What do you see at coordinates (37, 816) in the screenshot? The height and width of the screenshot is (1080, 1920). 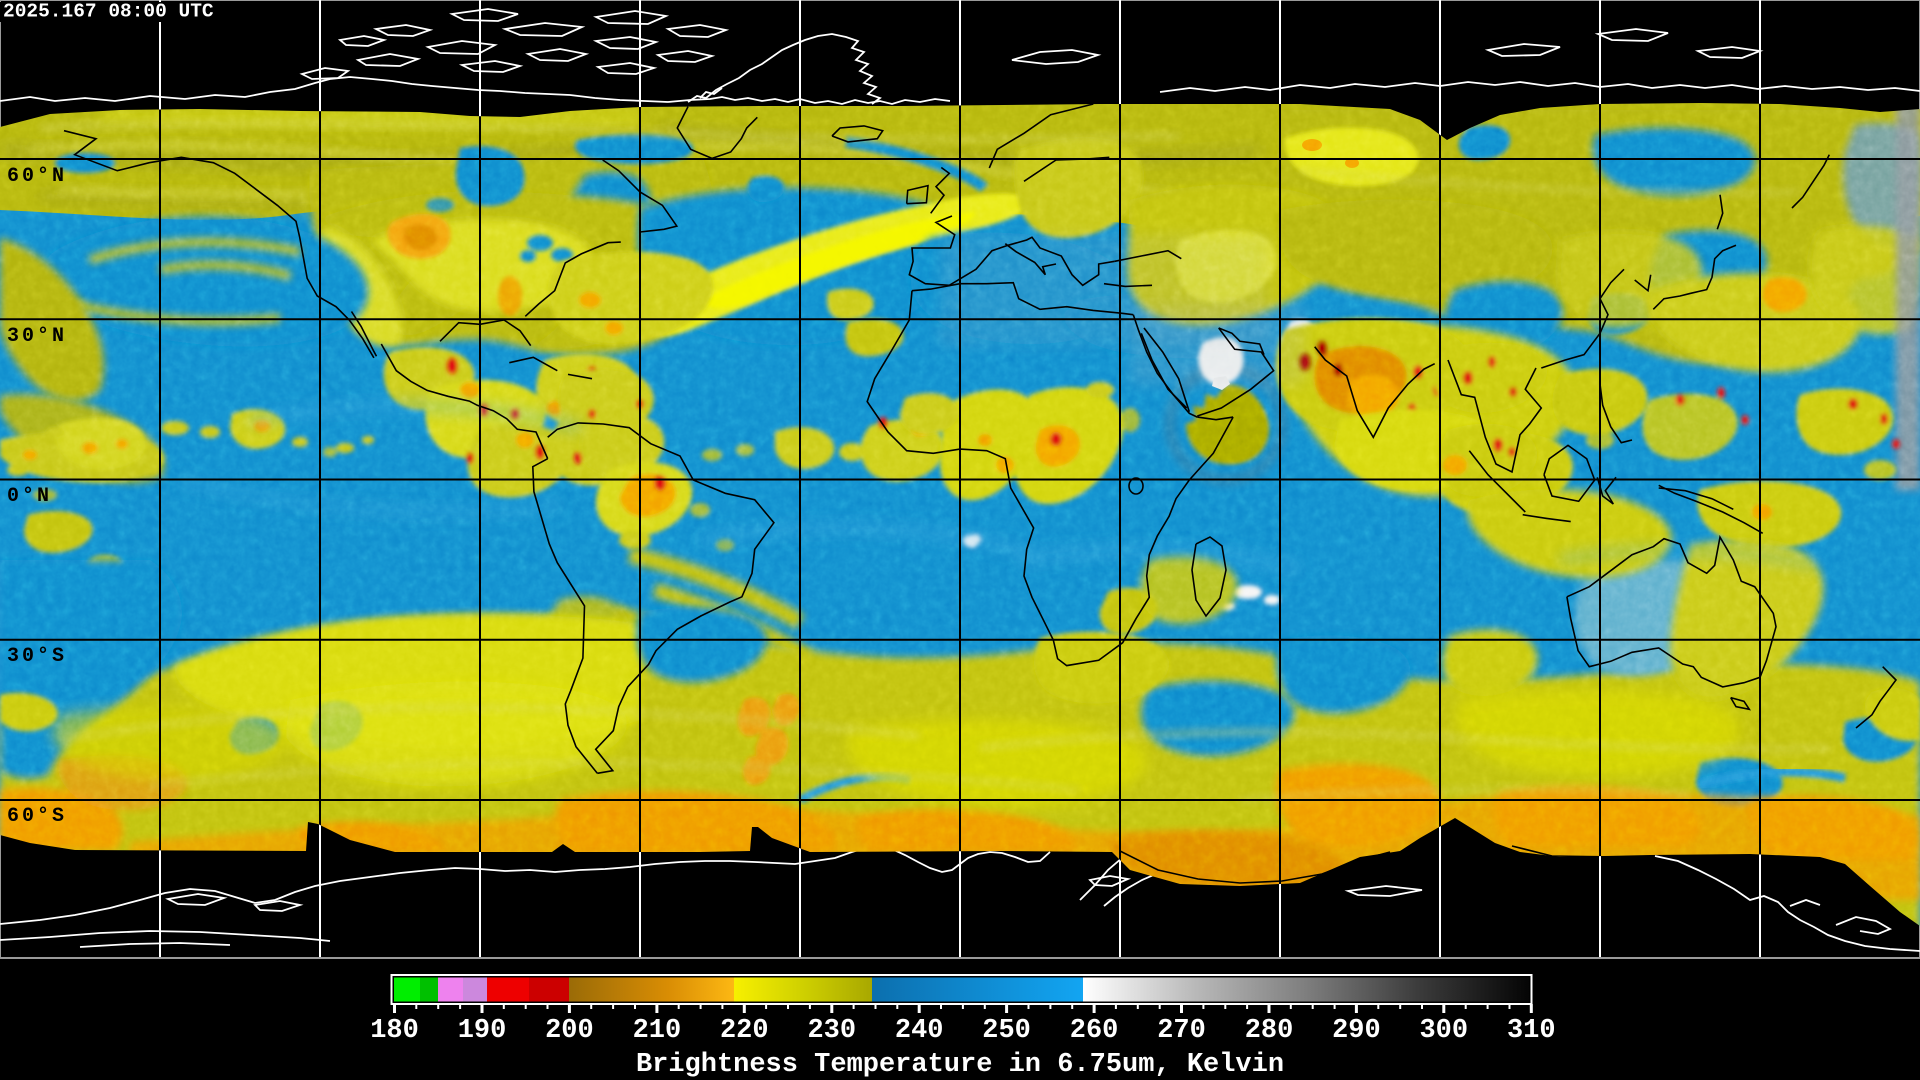 I see `svg-text: 60°S` at bounding box center [37, 816].